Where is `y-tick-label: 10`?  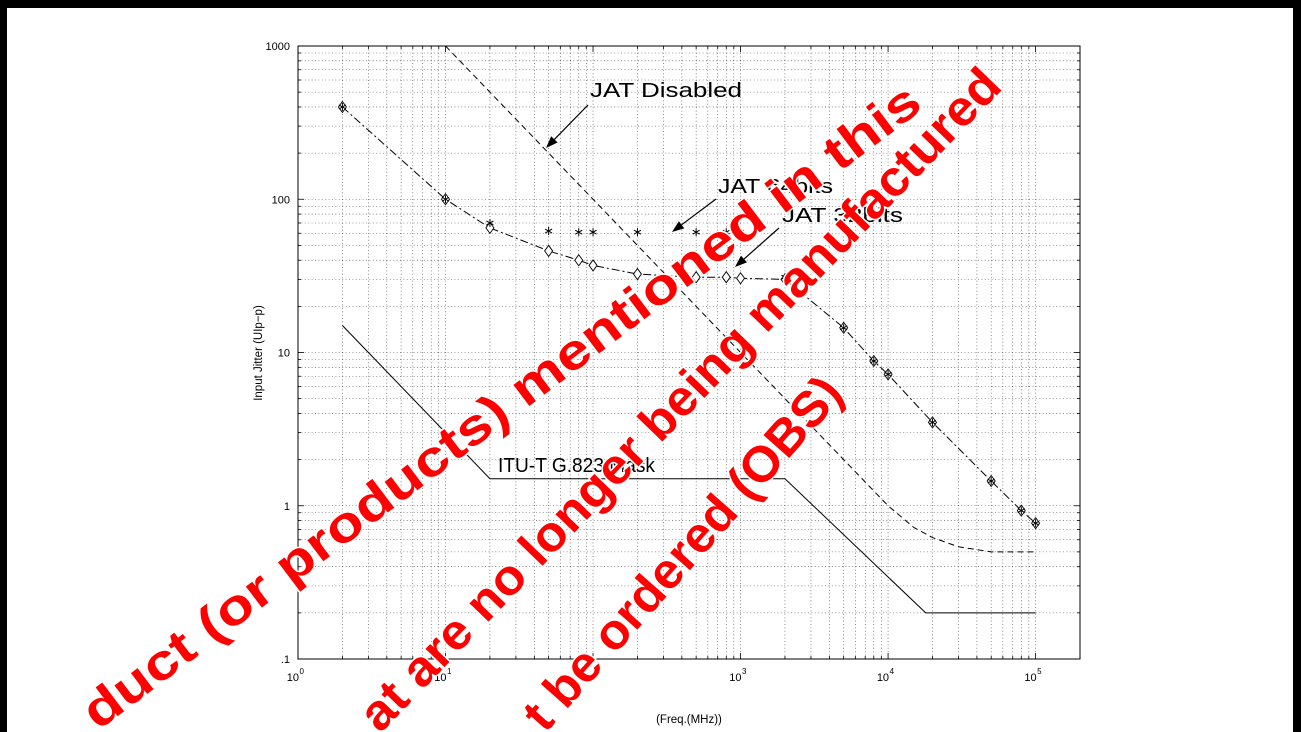 y-tick-label: 10 is located at coordinates (284, 354).